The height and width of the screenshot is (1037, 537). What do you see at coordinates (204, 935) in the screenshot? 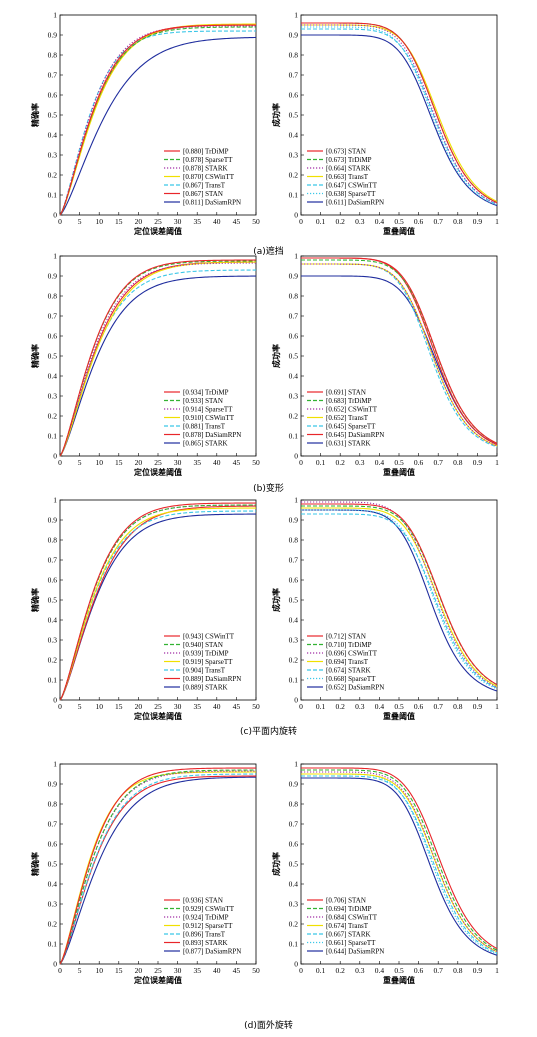
I see `legend-entry: [0.896] TransT` at bounding box center [204, 935].